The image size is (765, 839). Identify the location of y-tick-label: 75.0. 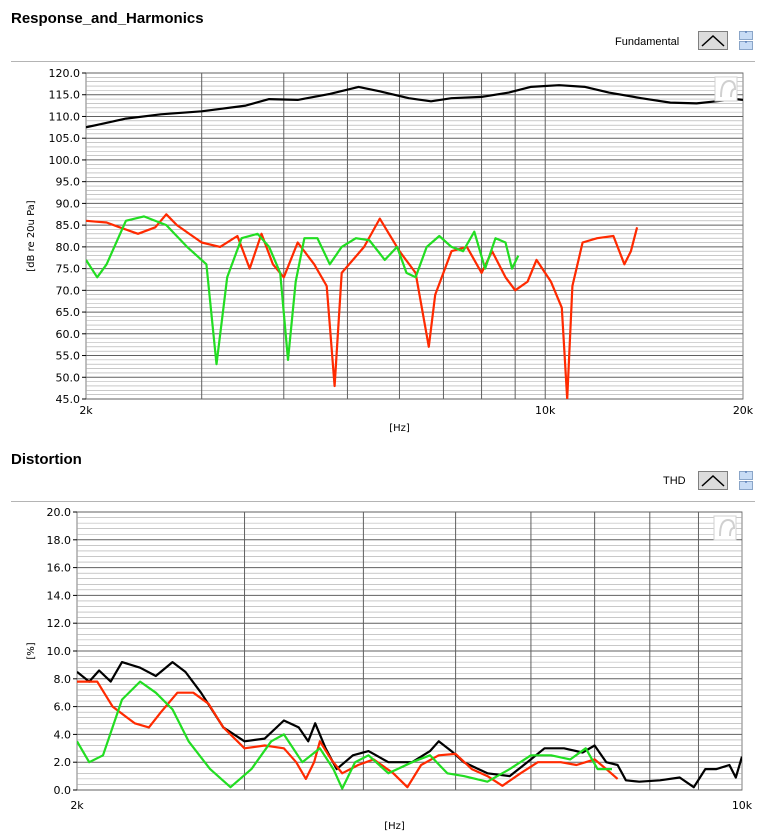
(68, 269).